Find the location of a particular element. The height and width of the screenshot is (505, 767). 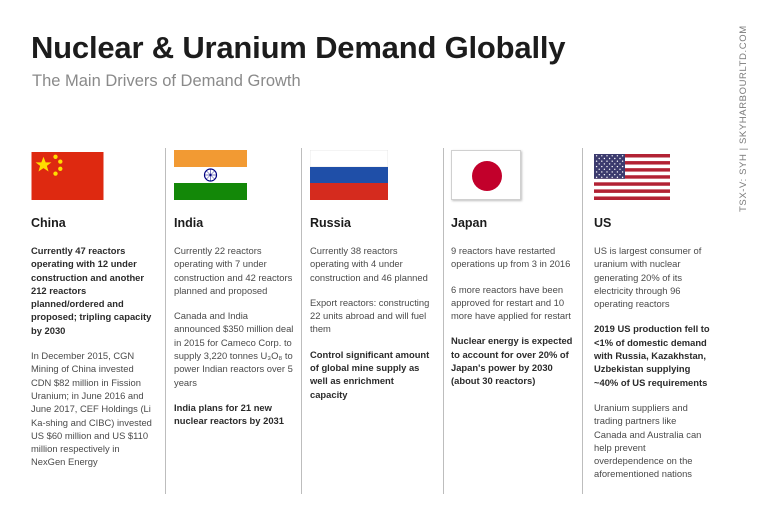

paragraph-line: construction and 46 planned is located at coordinates (369, 277).